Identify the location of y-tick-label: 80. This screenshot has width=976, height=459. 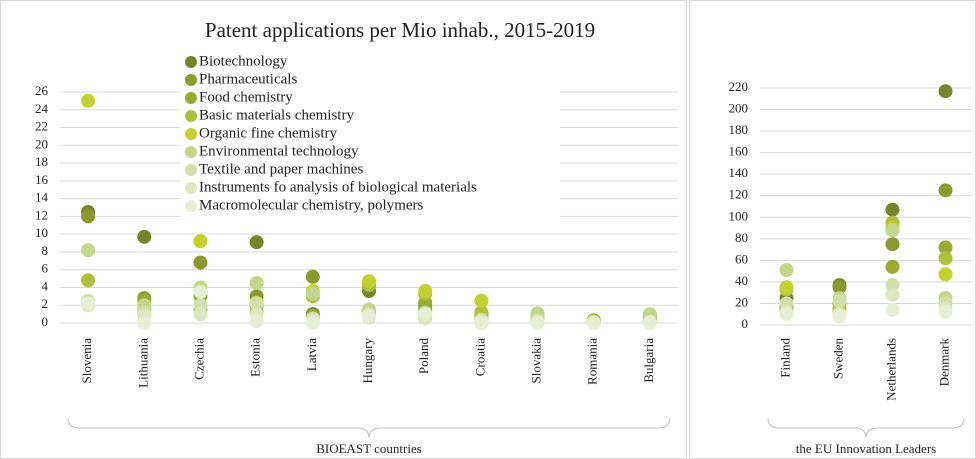
(741, 237).